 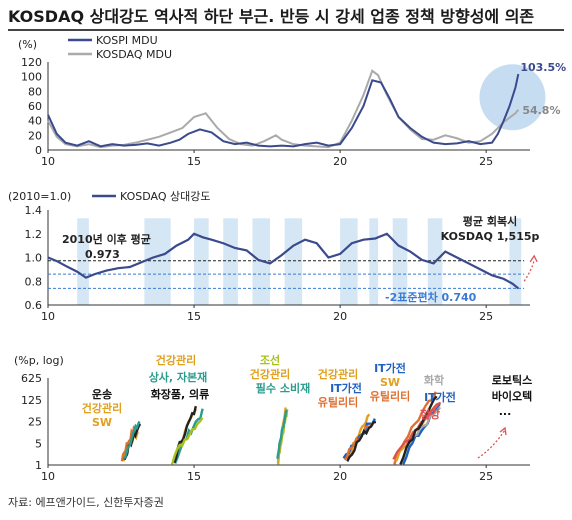 What do you see at coordinates (512, 396) in the screenshot?
I see `sector-label: 바이오텍` at bounding box center [512, 396].